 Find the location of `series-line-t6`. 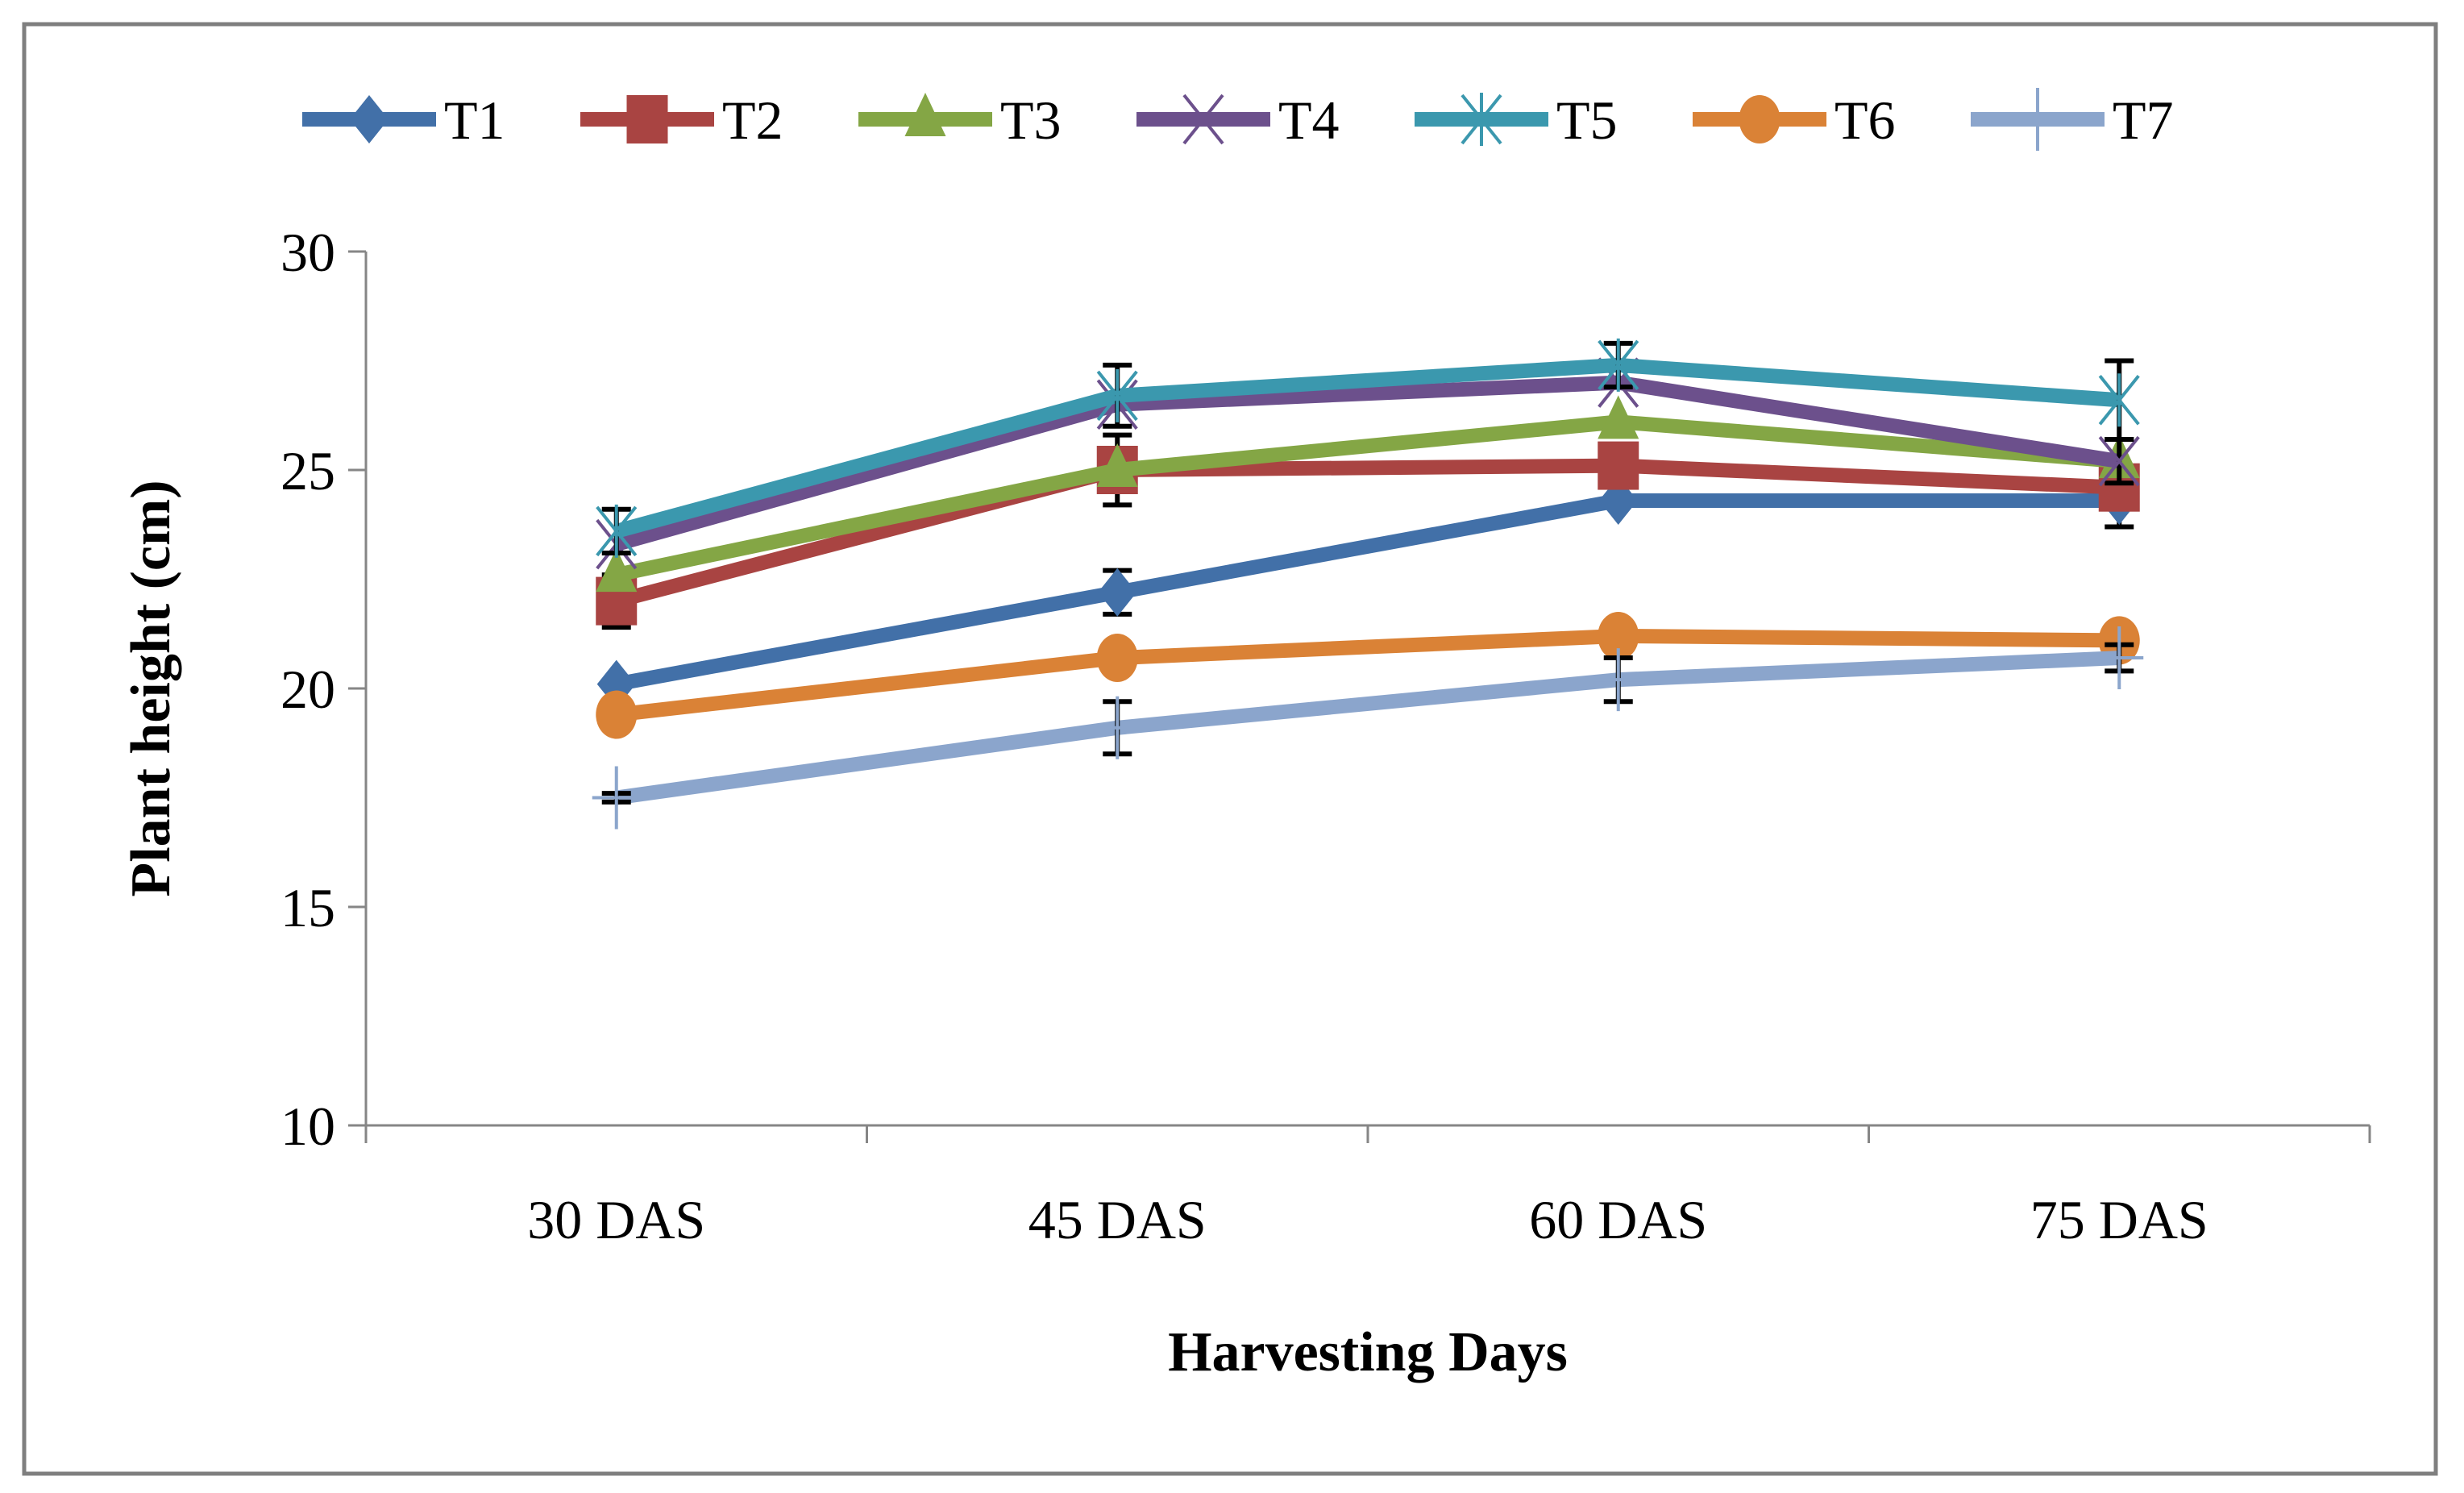

series-line-t6 is located at coordinates (1367, 675).